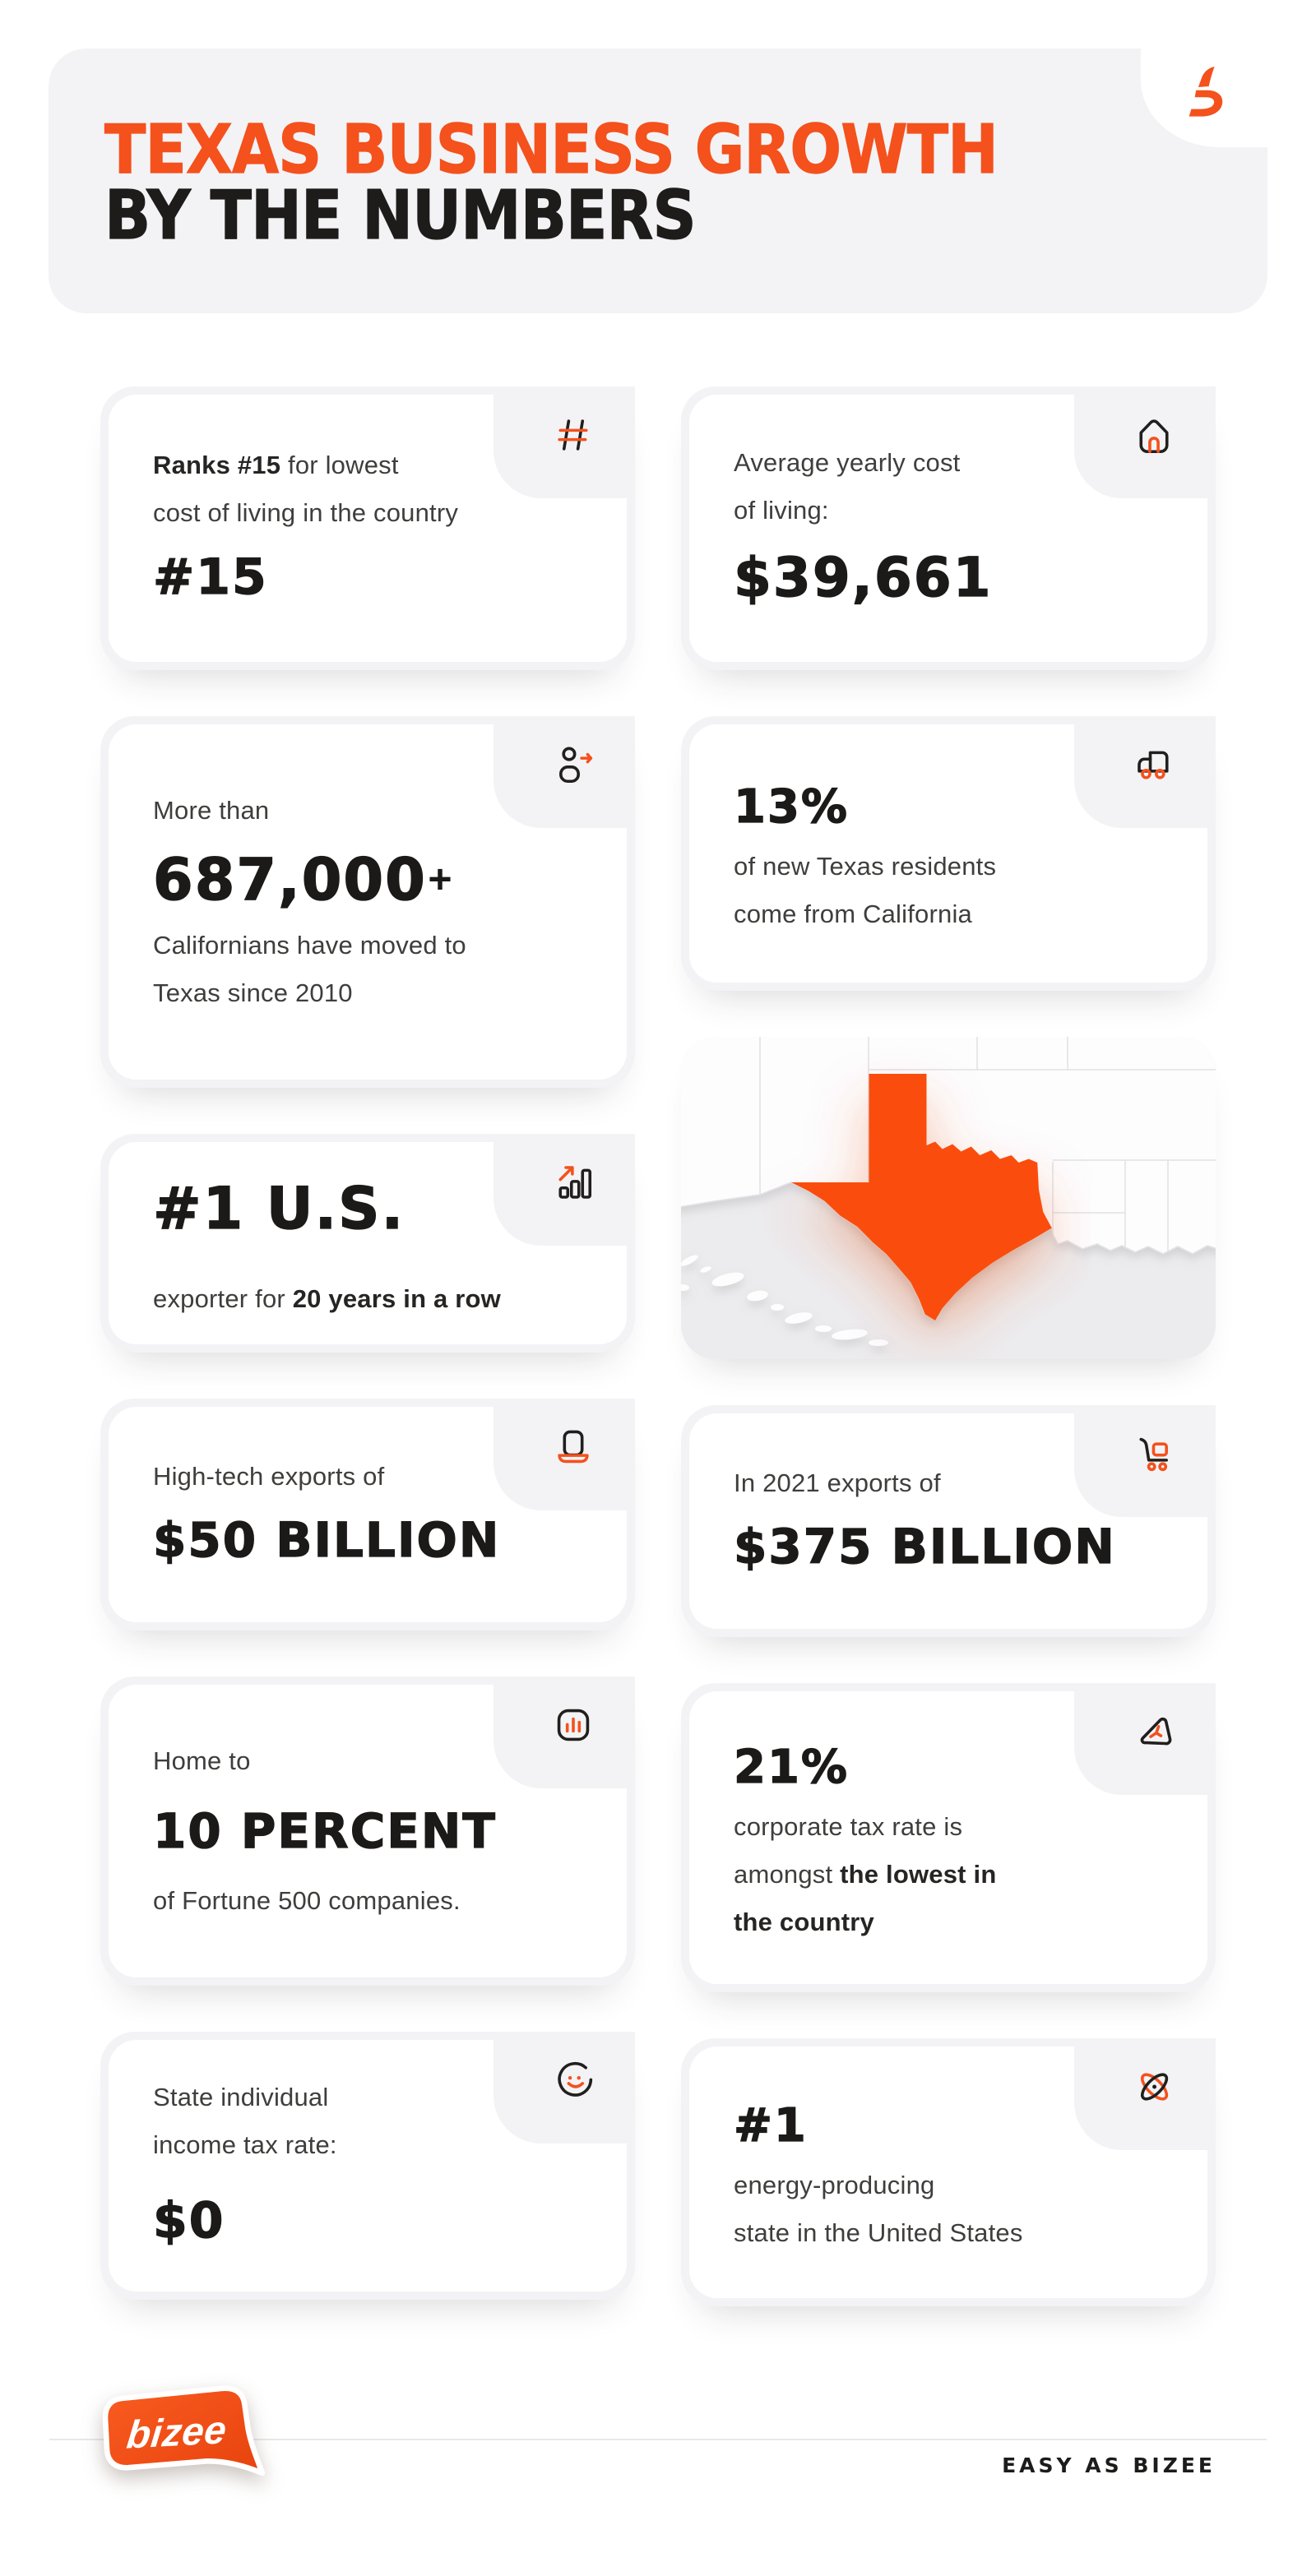  Describe the element at coordinates (245, 2144) in the screenshot. I see `card-text-segment: income tax rate:` at that location.